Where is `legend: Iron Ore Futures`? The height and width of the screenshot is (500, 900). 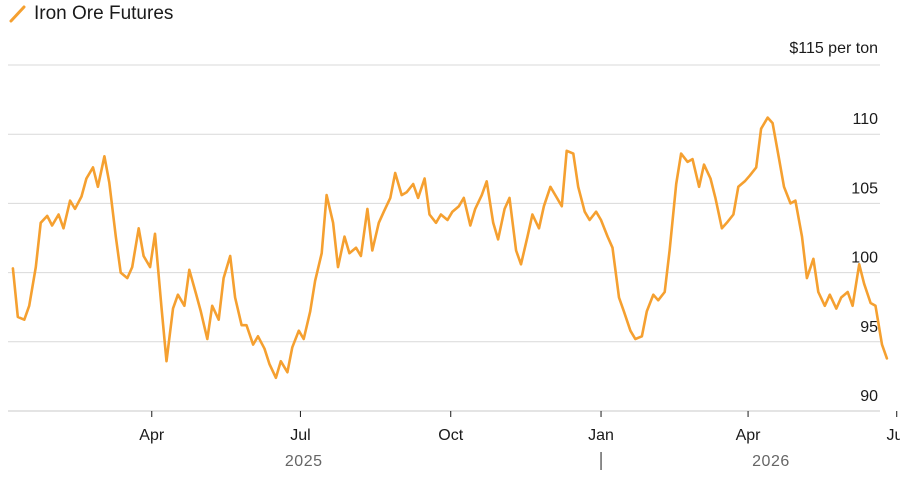
legend: Iron Ore Futures is located at coordinates (90, 14).